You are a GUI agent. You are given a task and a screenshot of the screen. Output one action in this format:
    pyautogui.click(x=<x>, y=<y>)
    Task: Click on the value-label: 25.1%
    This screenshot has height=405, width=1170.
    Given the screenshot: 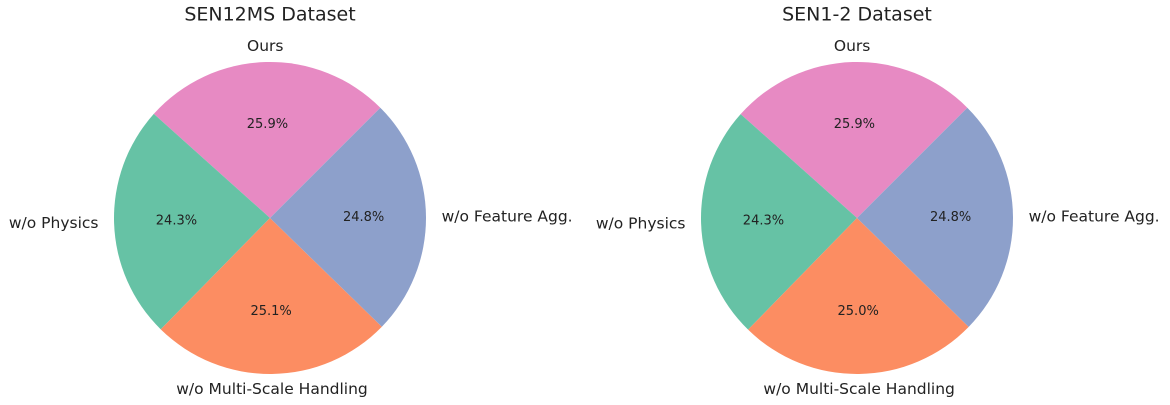 What is the action you would take?
    pyautogui.click(x=270, y=311)
    